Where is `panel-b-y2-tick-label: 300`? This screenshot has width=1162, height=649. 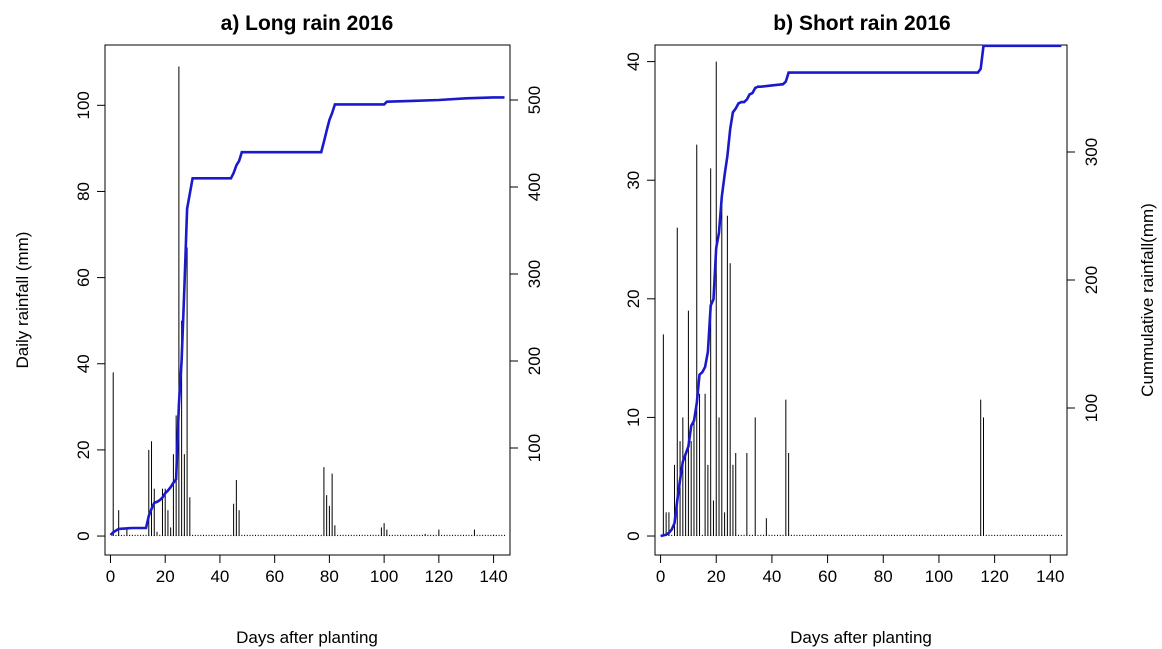
panel-b-y2-tick-label: 300 is located at coordinates (1091, 152).